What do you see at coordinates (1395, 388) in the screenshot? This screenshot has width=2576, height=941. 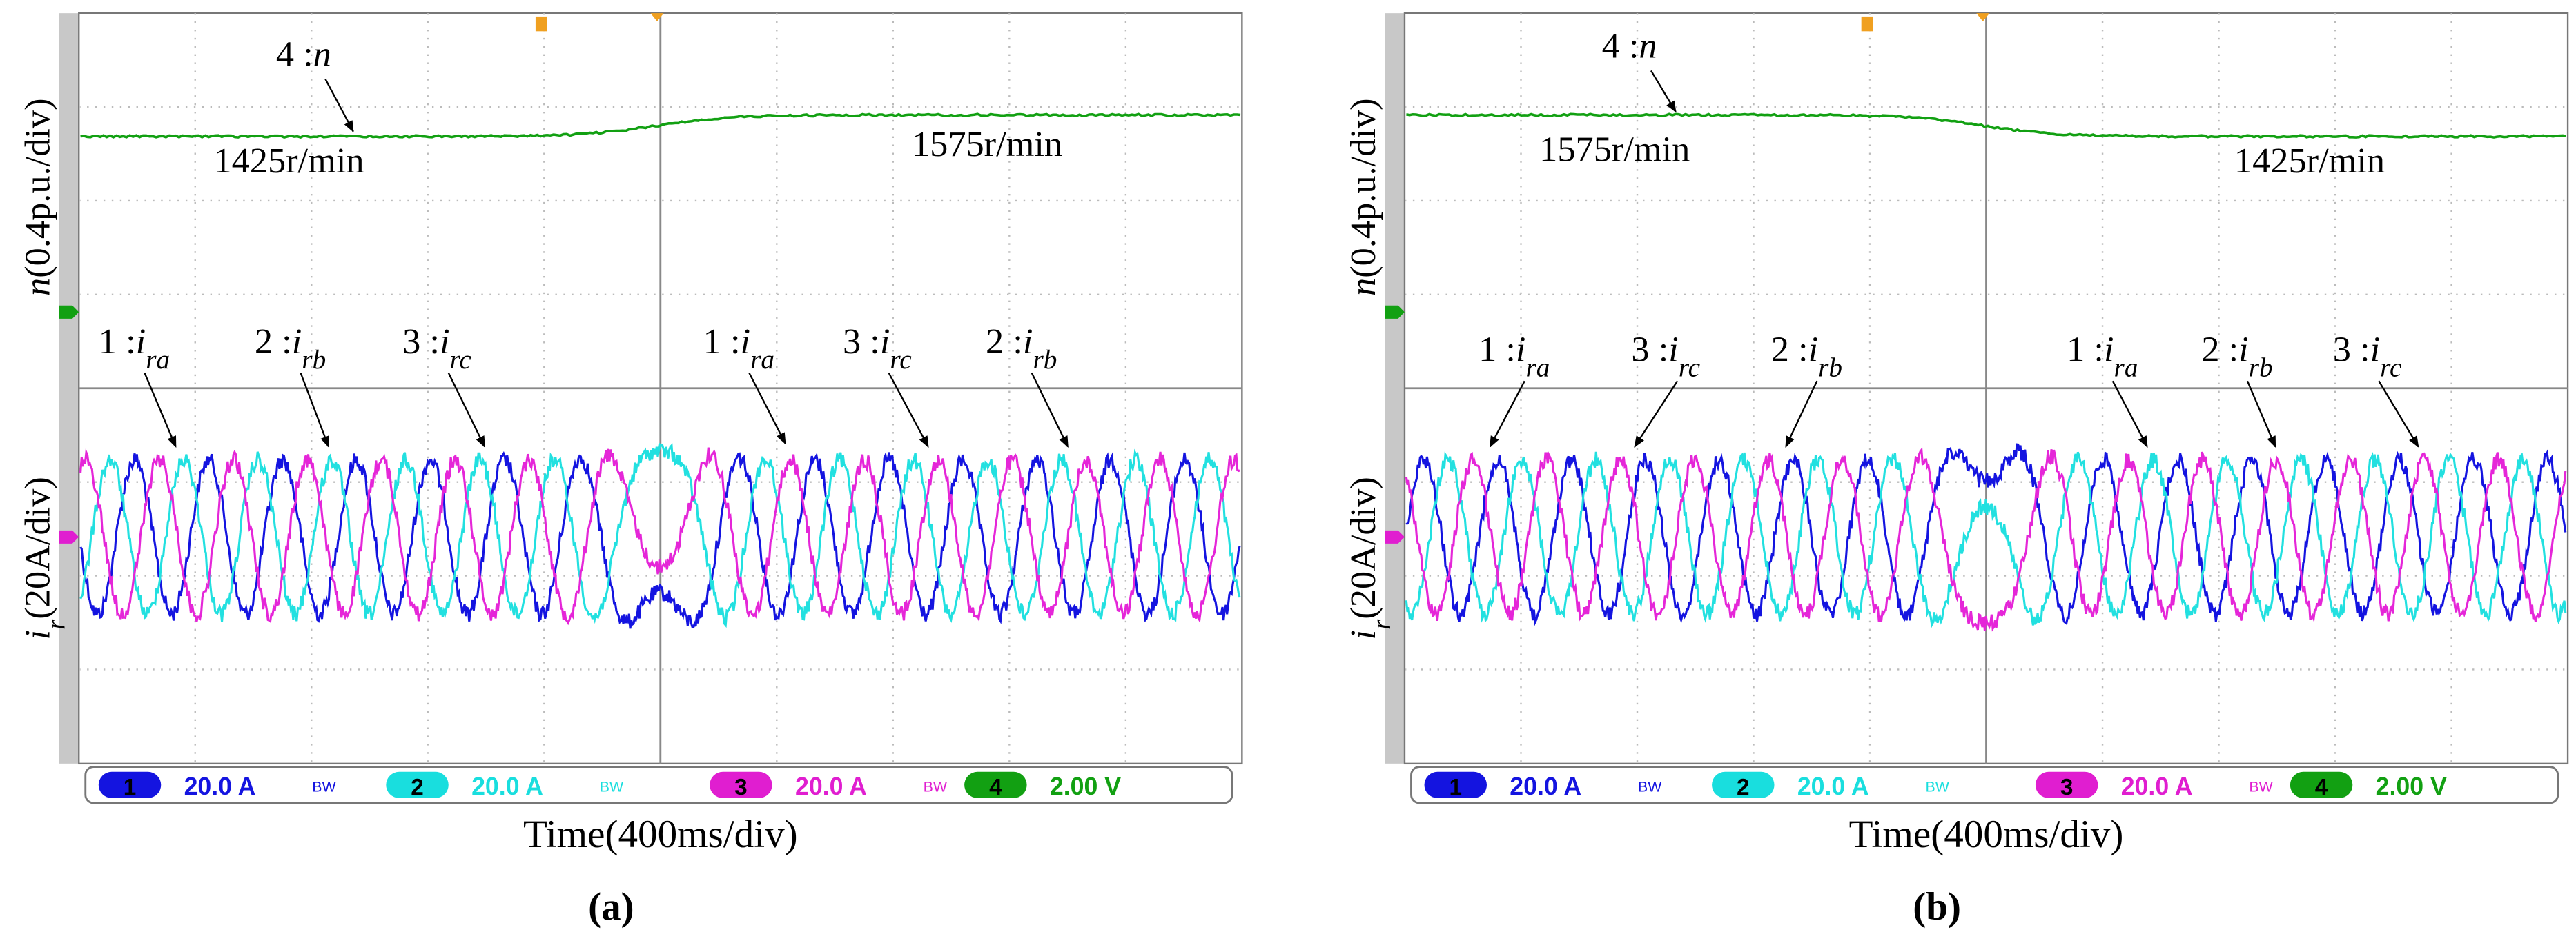 I see `side-bar` at bounding box center [1395, 388].